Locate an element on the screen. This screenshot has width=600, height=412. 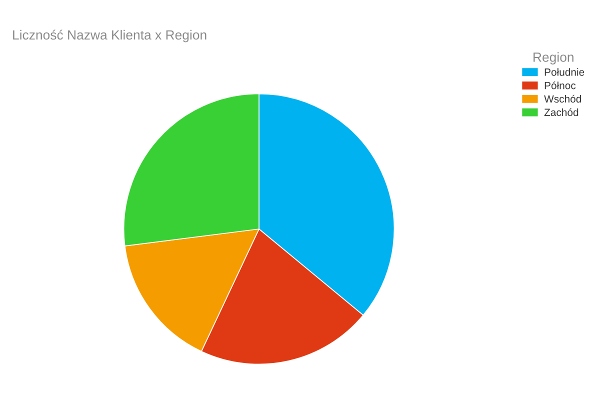
chart-title: Liczność Nazwa Klienta x Region is located at coordinates (109, 36).